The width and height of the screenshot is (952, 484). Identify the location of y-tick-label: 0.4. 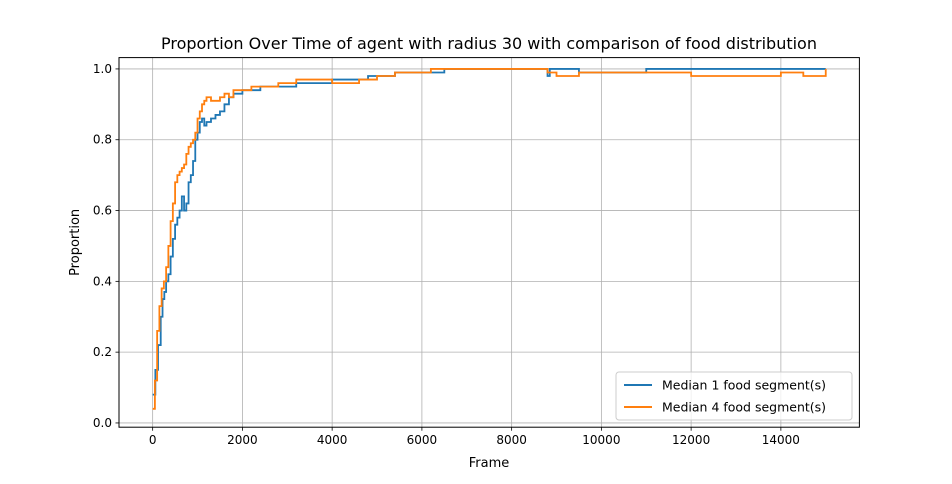
(102, 281).